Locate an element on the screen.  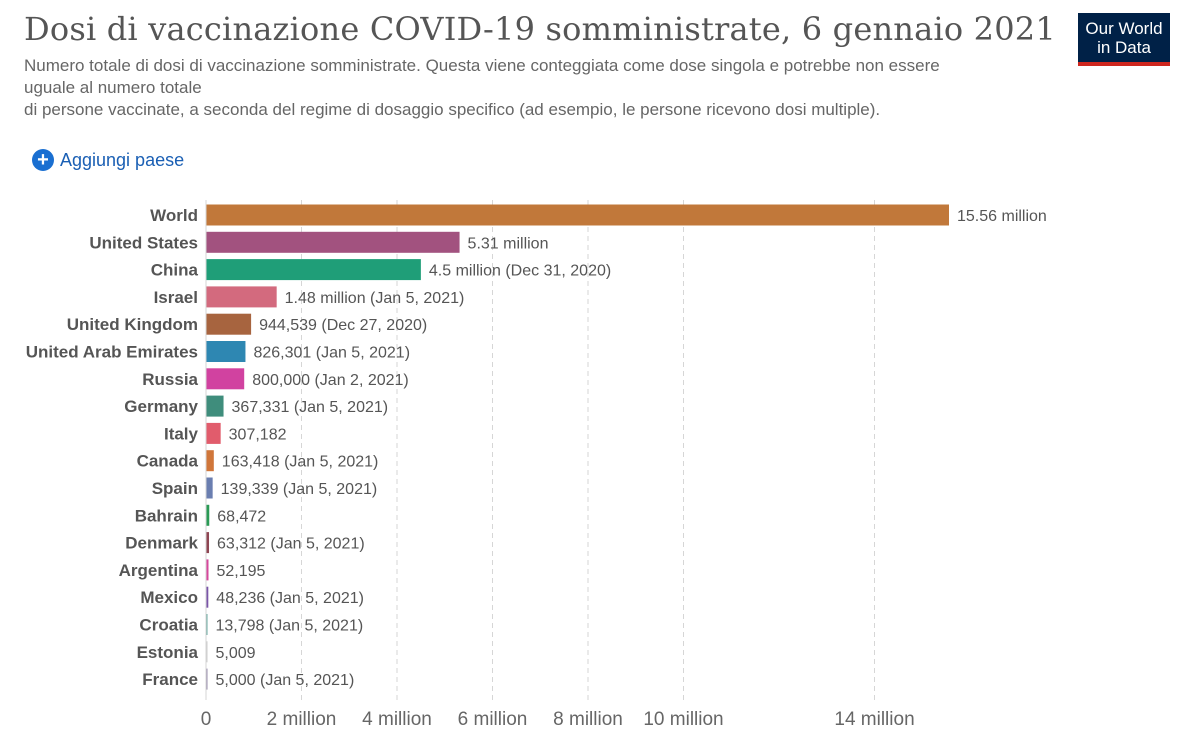
category-label: Estonia is located at coordinates (168, 652).